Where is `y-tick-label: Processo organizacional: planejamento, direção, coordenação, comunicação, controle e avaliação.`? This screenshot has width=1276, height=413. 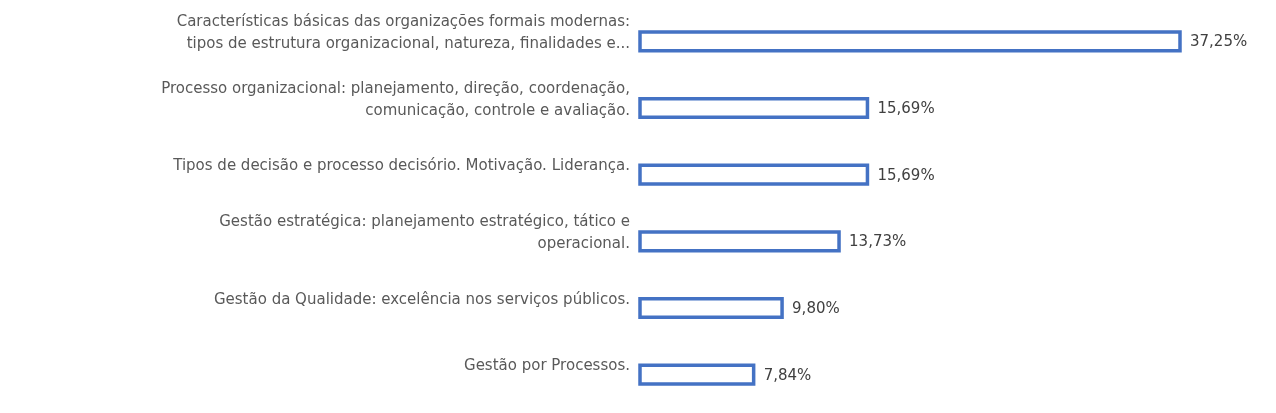 y-tick-label: Processo organizacional: planejamento, direção, coordenação, comunicação, controle e avaliação. is located at coordinates (395, 98).